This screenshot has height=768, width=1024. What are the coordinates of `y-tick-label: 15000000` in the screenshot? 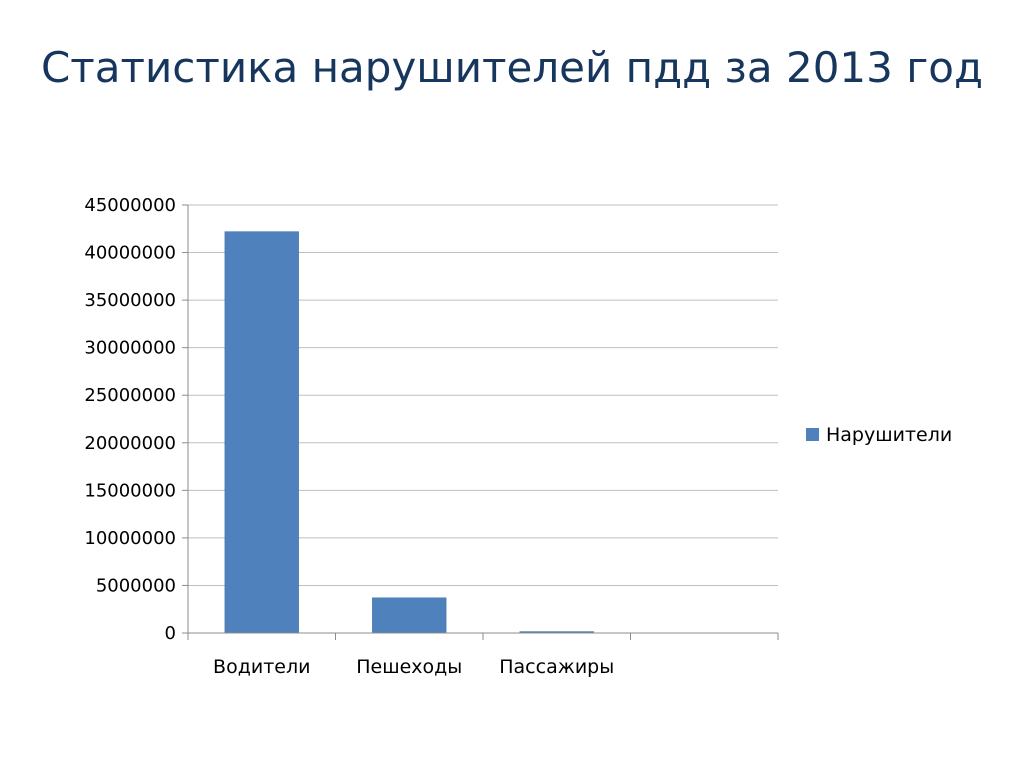 It's located at (130, 490).